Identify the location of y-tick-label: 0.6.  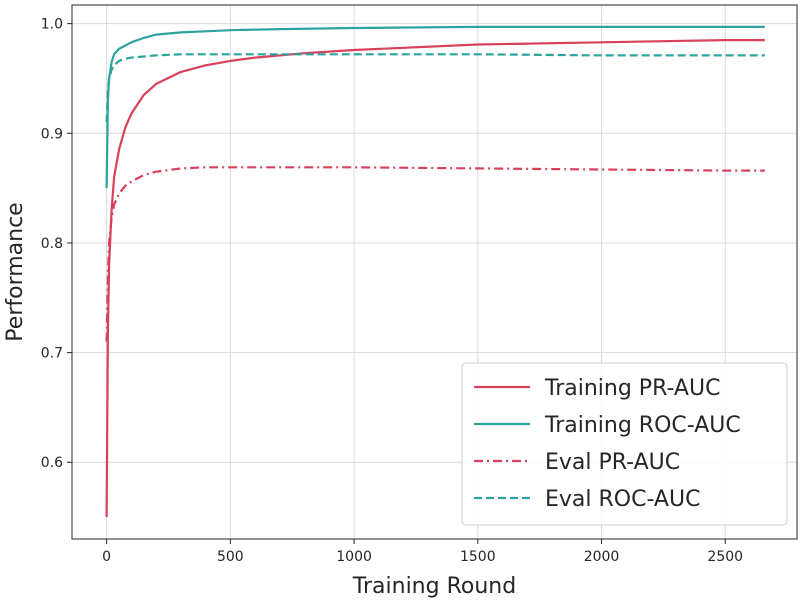
(52, 463).